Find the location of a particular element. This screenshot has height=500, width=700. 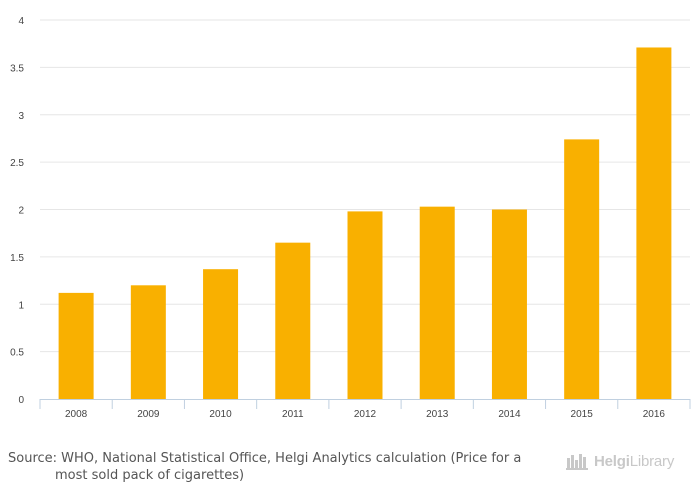

x-axis-tick-labels: 2008 2009 2010 2011 2012 2013 2014 2015 2016 is located at coordinates (365, 414).